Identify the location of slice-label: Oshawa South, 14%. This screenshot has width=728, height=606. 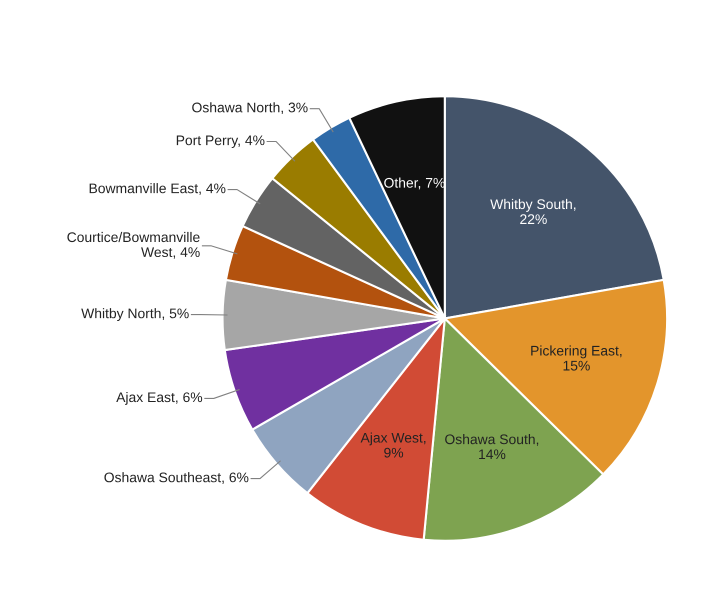
(491, 447).